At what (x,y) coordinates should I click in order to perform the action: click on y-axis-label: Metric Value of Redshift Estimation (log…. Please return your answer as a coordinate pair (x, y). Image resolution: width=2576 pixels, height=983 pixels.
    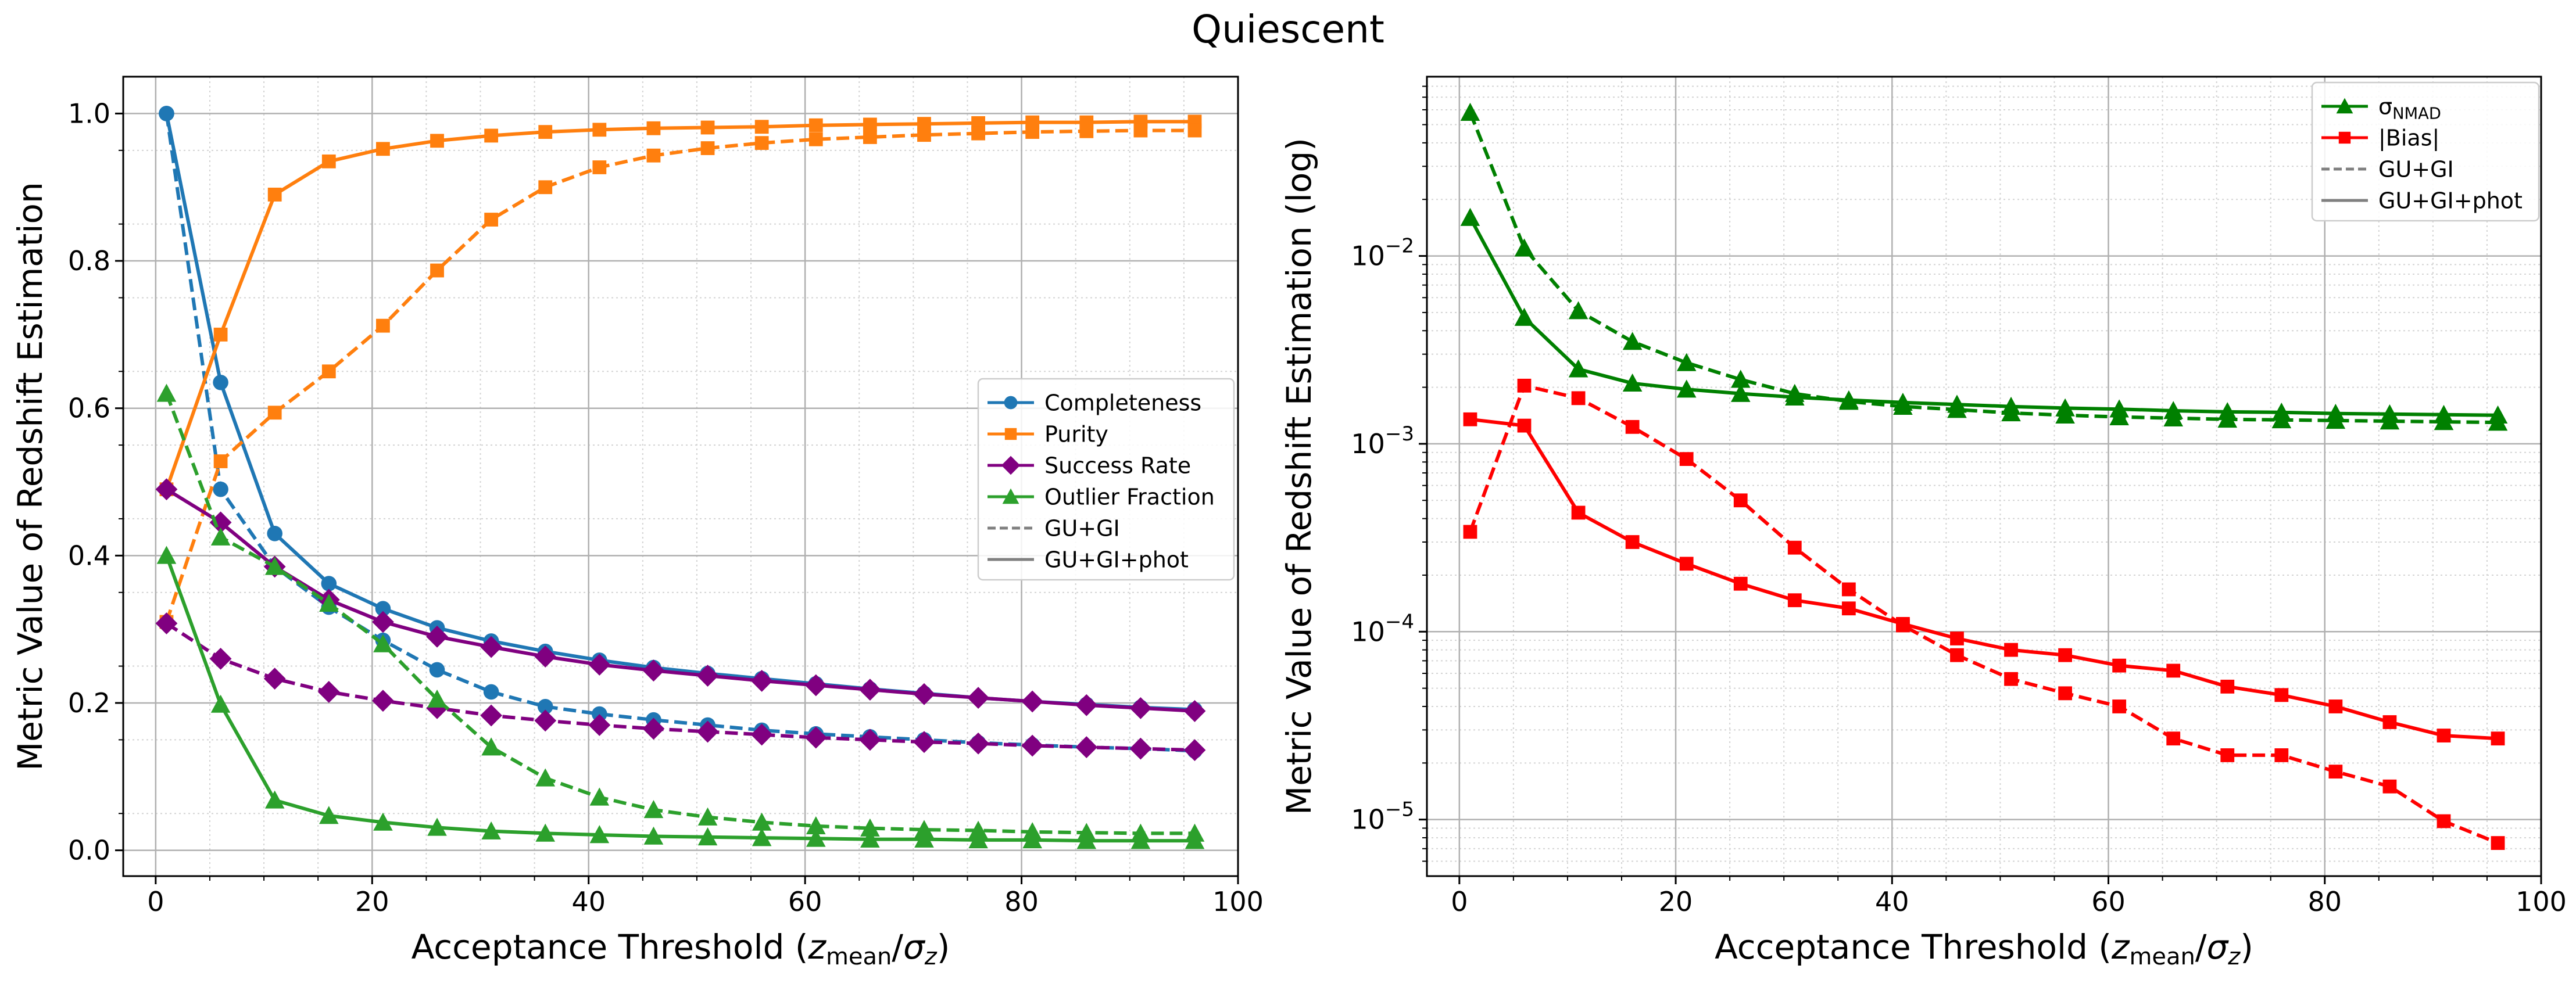
    Looking at the image, I should click on (1299, 477).